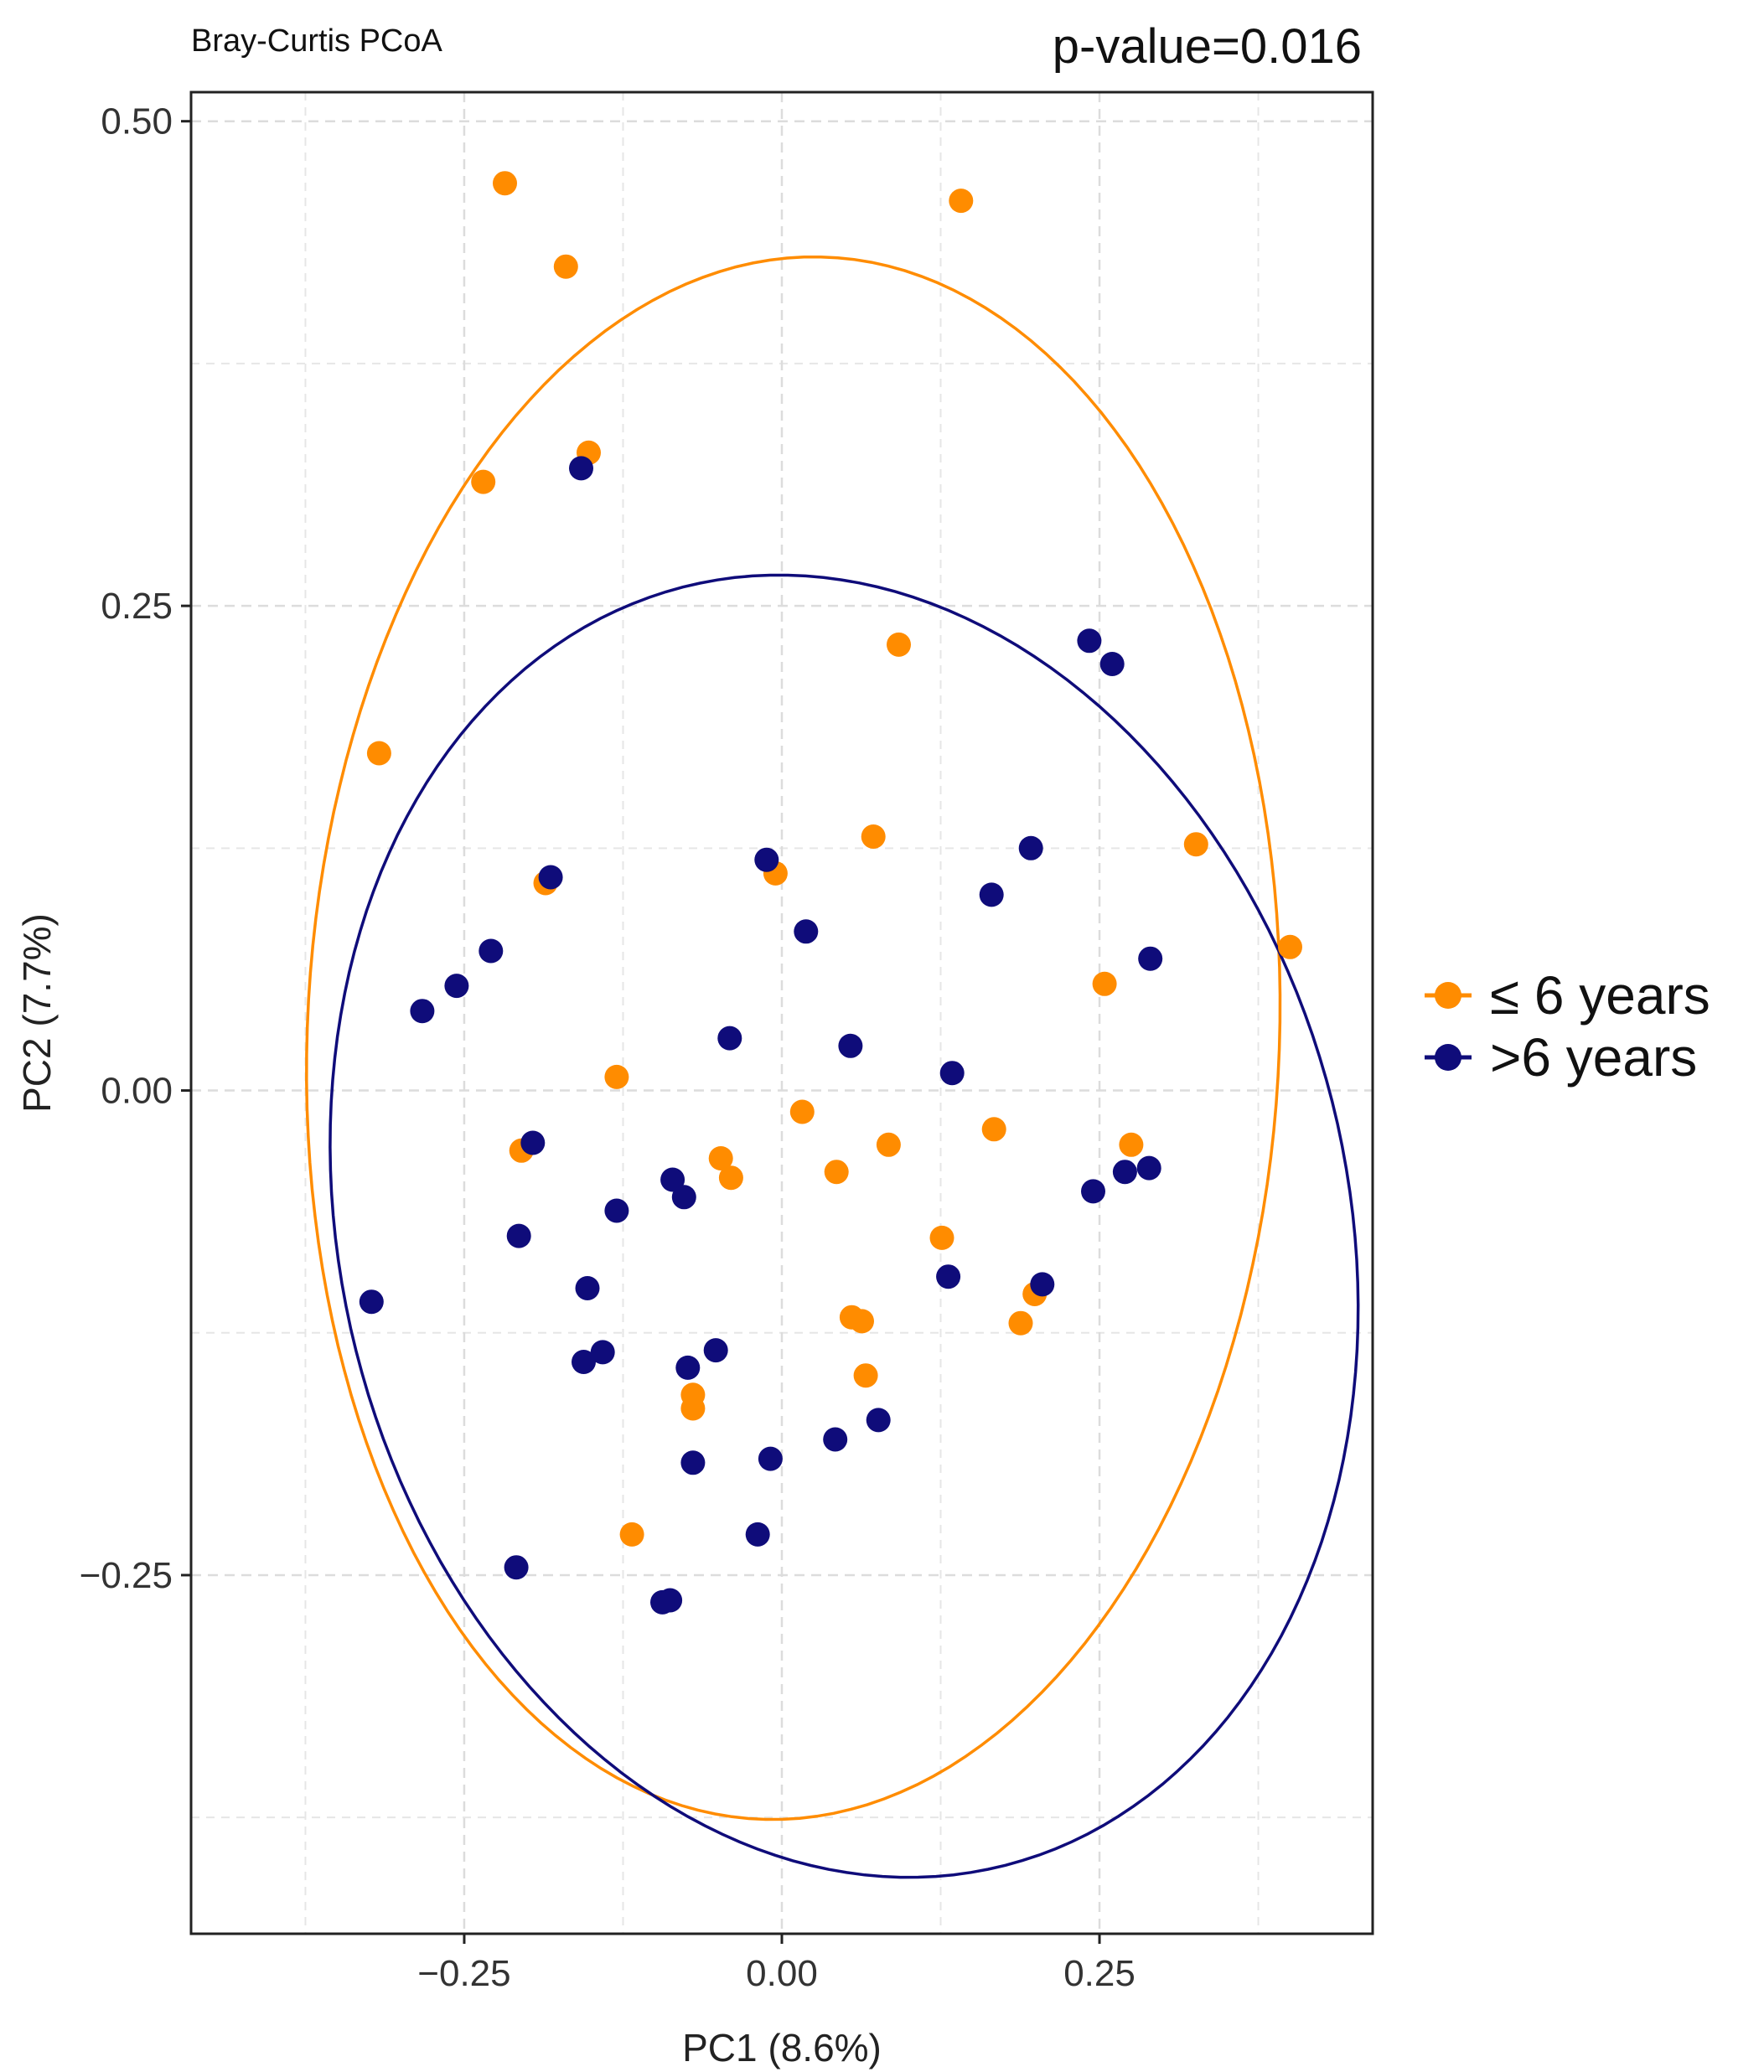 Image resolution: width=1764 pixels, height=2072 pixels. Describe the element at coordinates (126, 1575) in the screenshot. I see `y-tick-label: −0.25` at that location.